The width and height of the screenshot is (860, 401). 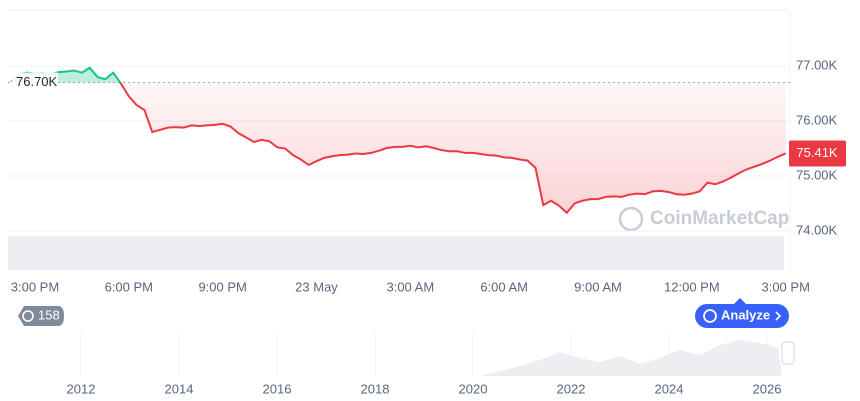 I want to click on watermark-text: CoinMarketCap, so click(x=719, y=218).